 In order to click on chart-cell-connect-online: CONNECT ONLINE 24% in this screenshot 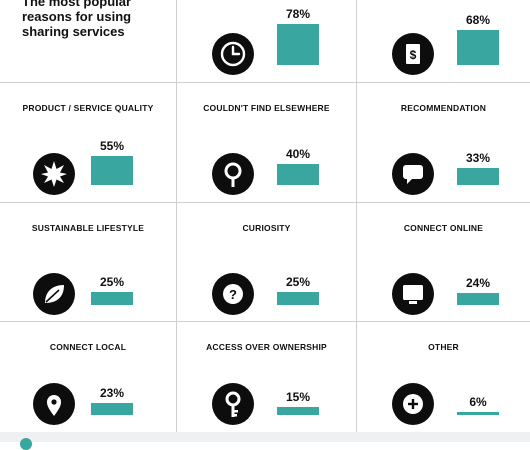, I will do `click(443, 262)`.